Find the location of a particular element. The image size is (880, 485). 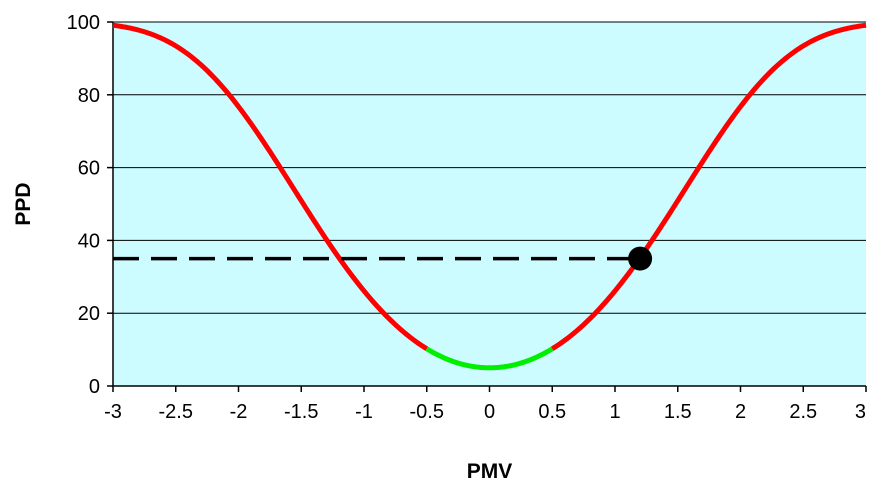

marker-layer is located at coordinates (383, 258).